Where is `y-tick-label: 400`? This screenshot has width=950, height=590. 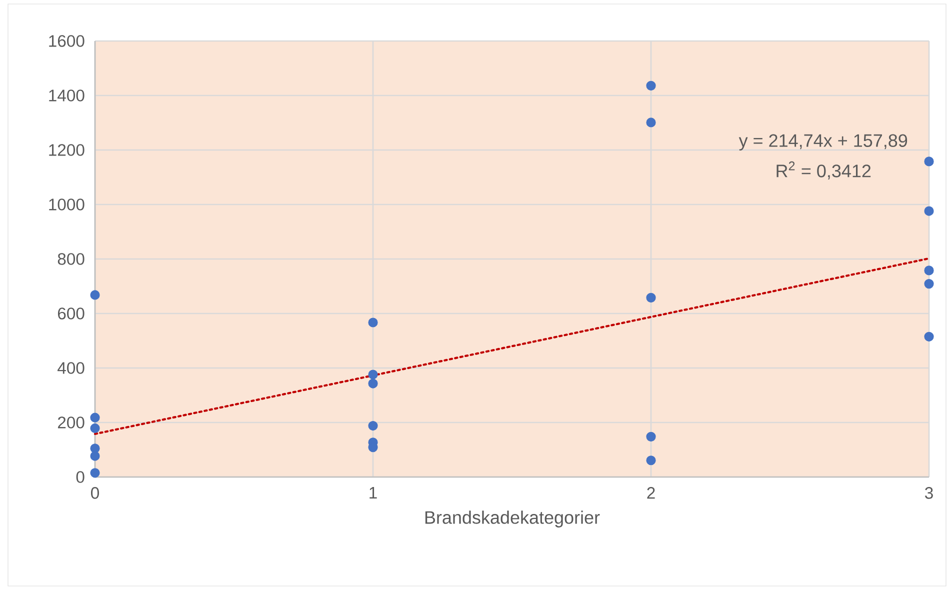
y-tick-label: 400 is located at coordinates (71, 368).